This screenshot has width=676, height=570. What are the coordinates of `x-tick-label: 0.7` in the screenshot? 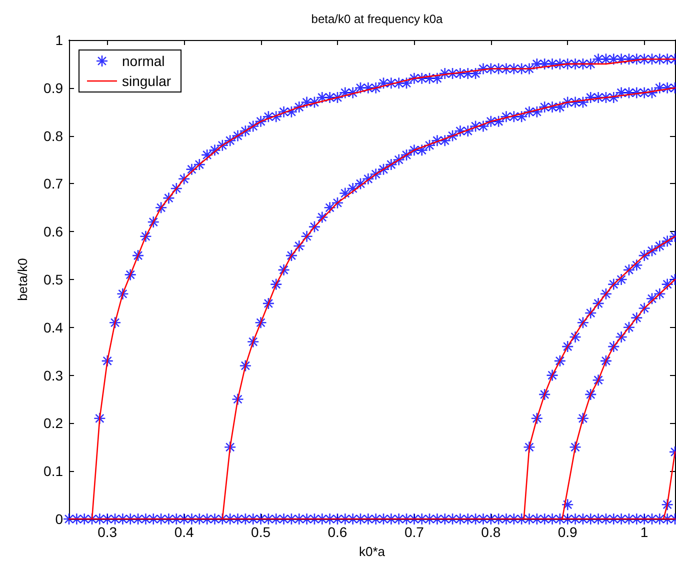 It's located at (414, 532).